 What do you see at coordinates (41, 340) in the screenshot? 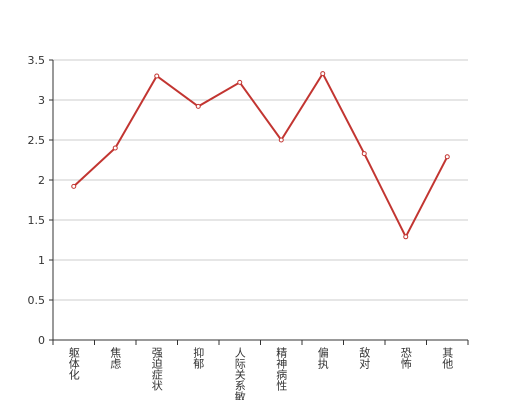
I see `y-tick-label: 0` at bounding box center [41, 340].